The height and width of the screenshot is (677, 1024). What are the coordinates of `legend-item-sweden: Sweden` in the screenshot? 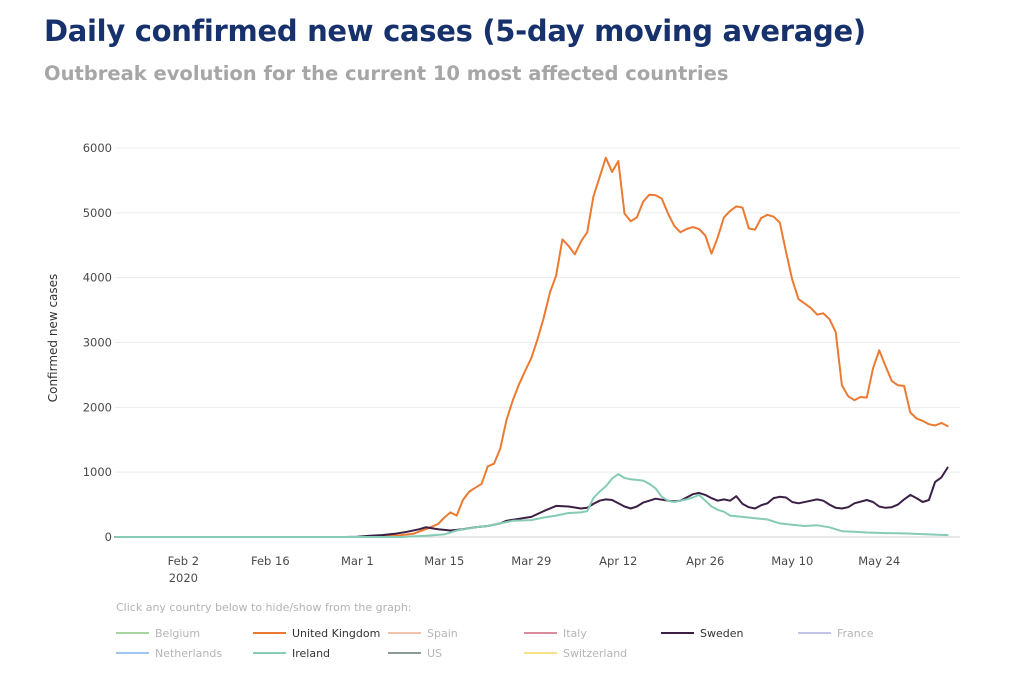 It's located at (702, 633).